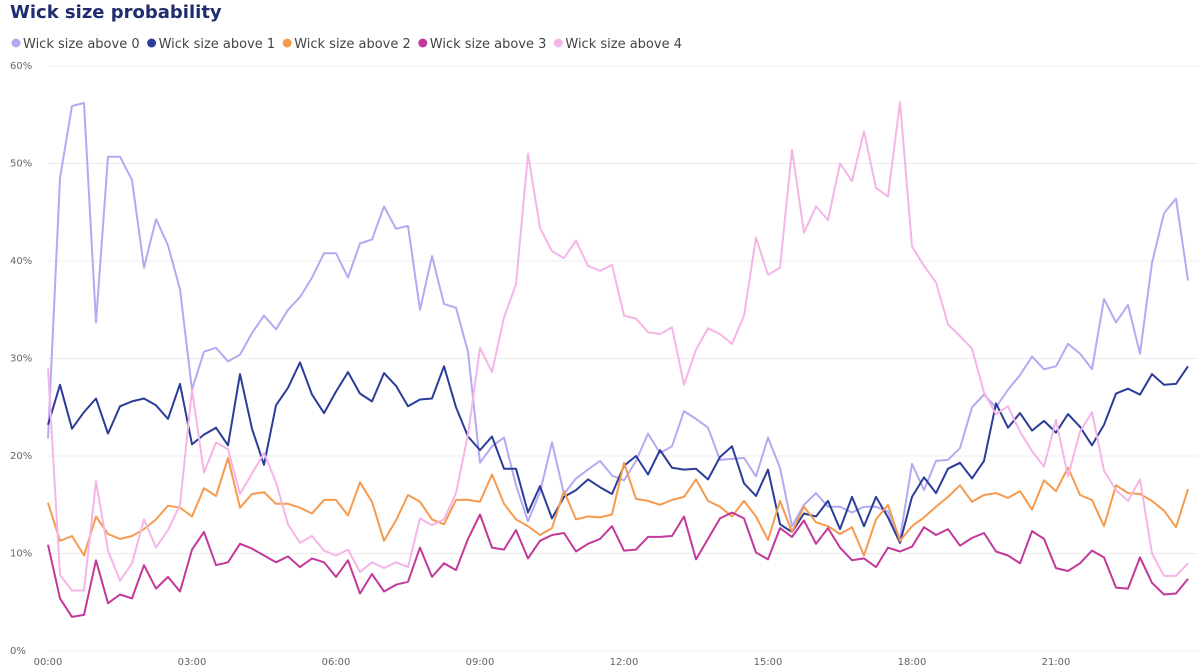 Image resolution: width=1198 pixels, height=670 pixels. What do you see at coordinates (116, 12) in the screenshot?
I see `chart-title: Wick size probability` at bounding box center [116, 12].